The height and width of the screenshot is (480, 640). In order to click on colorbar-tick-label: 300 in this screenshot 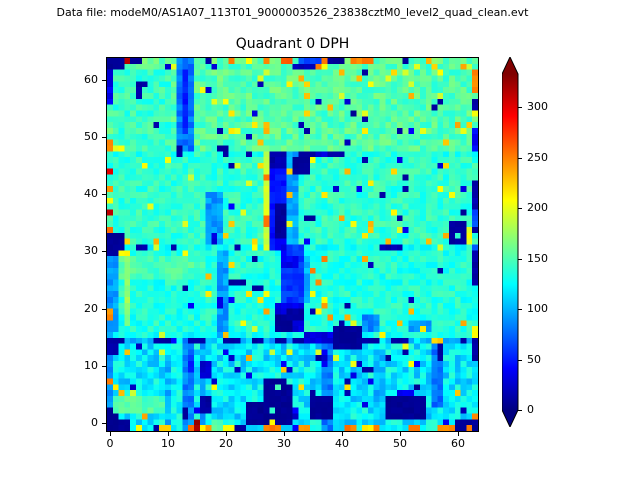, I will do `click(537, 106)`.